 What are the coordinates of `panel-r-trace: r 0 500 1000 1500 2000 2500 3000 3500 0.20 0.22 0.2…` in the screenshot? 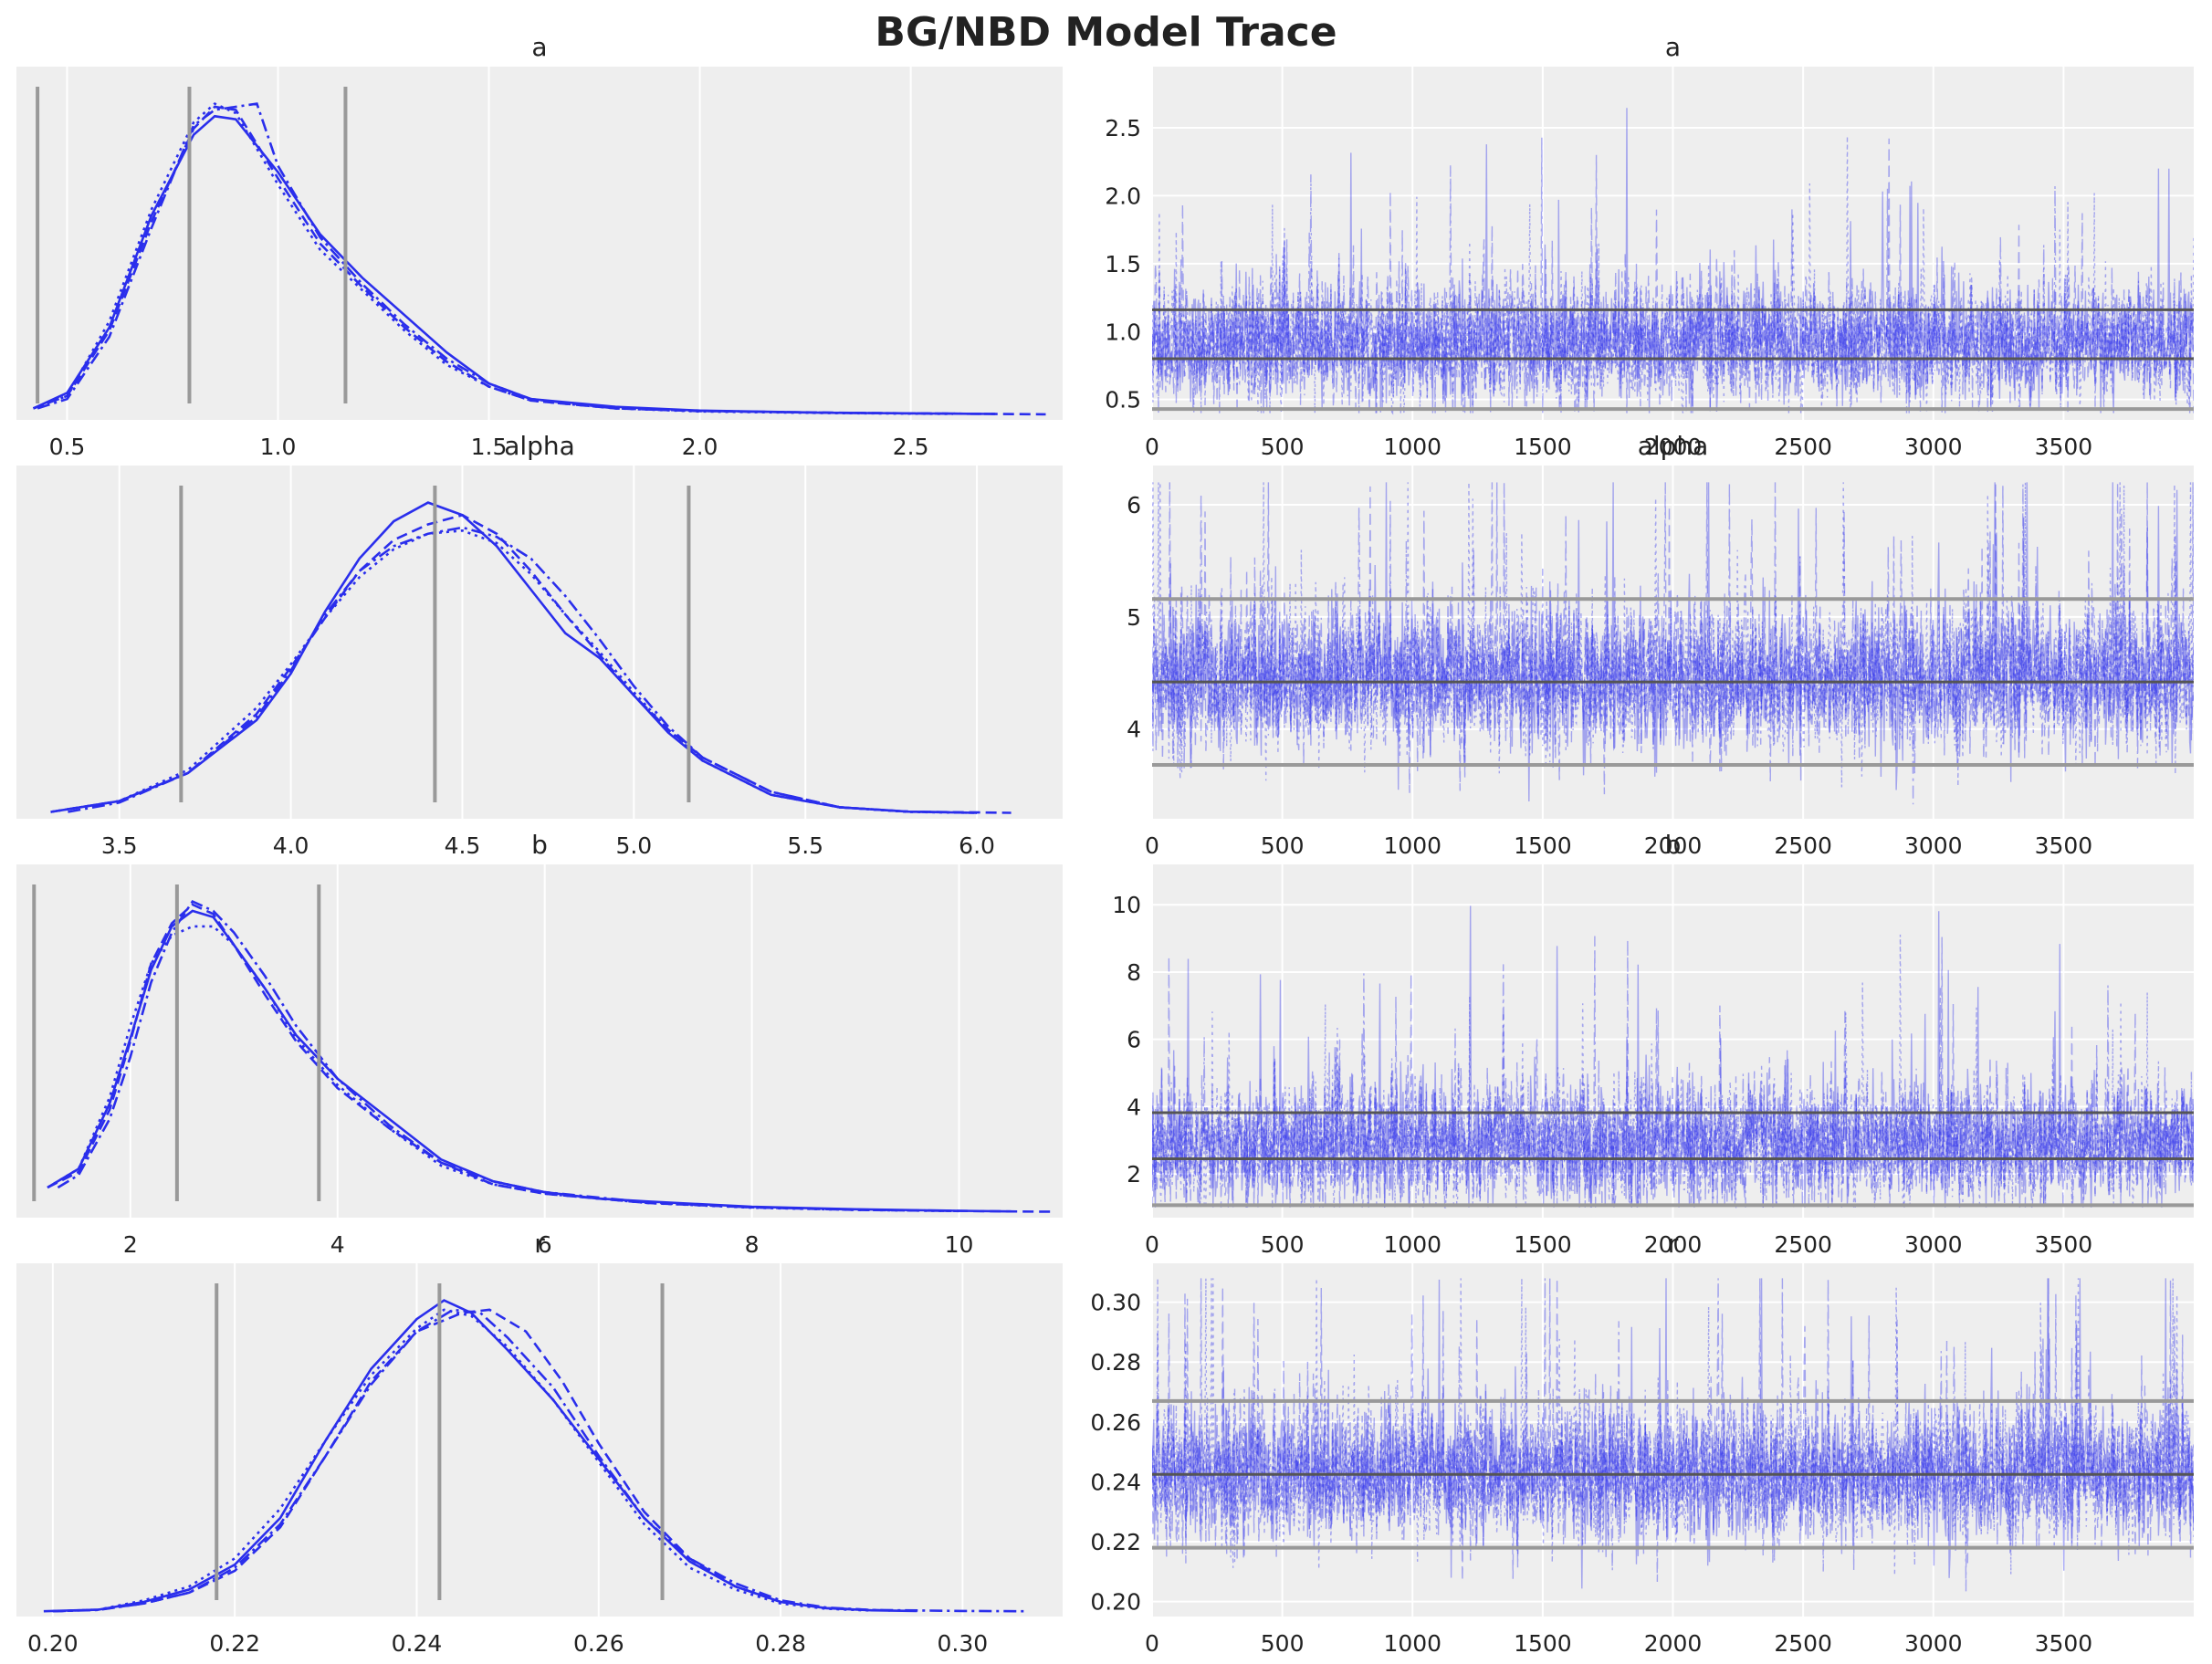 It's located at (1642, 1443).